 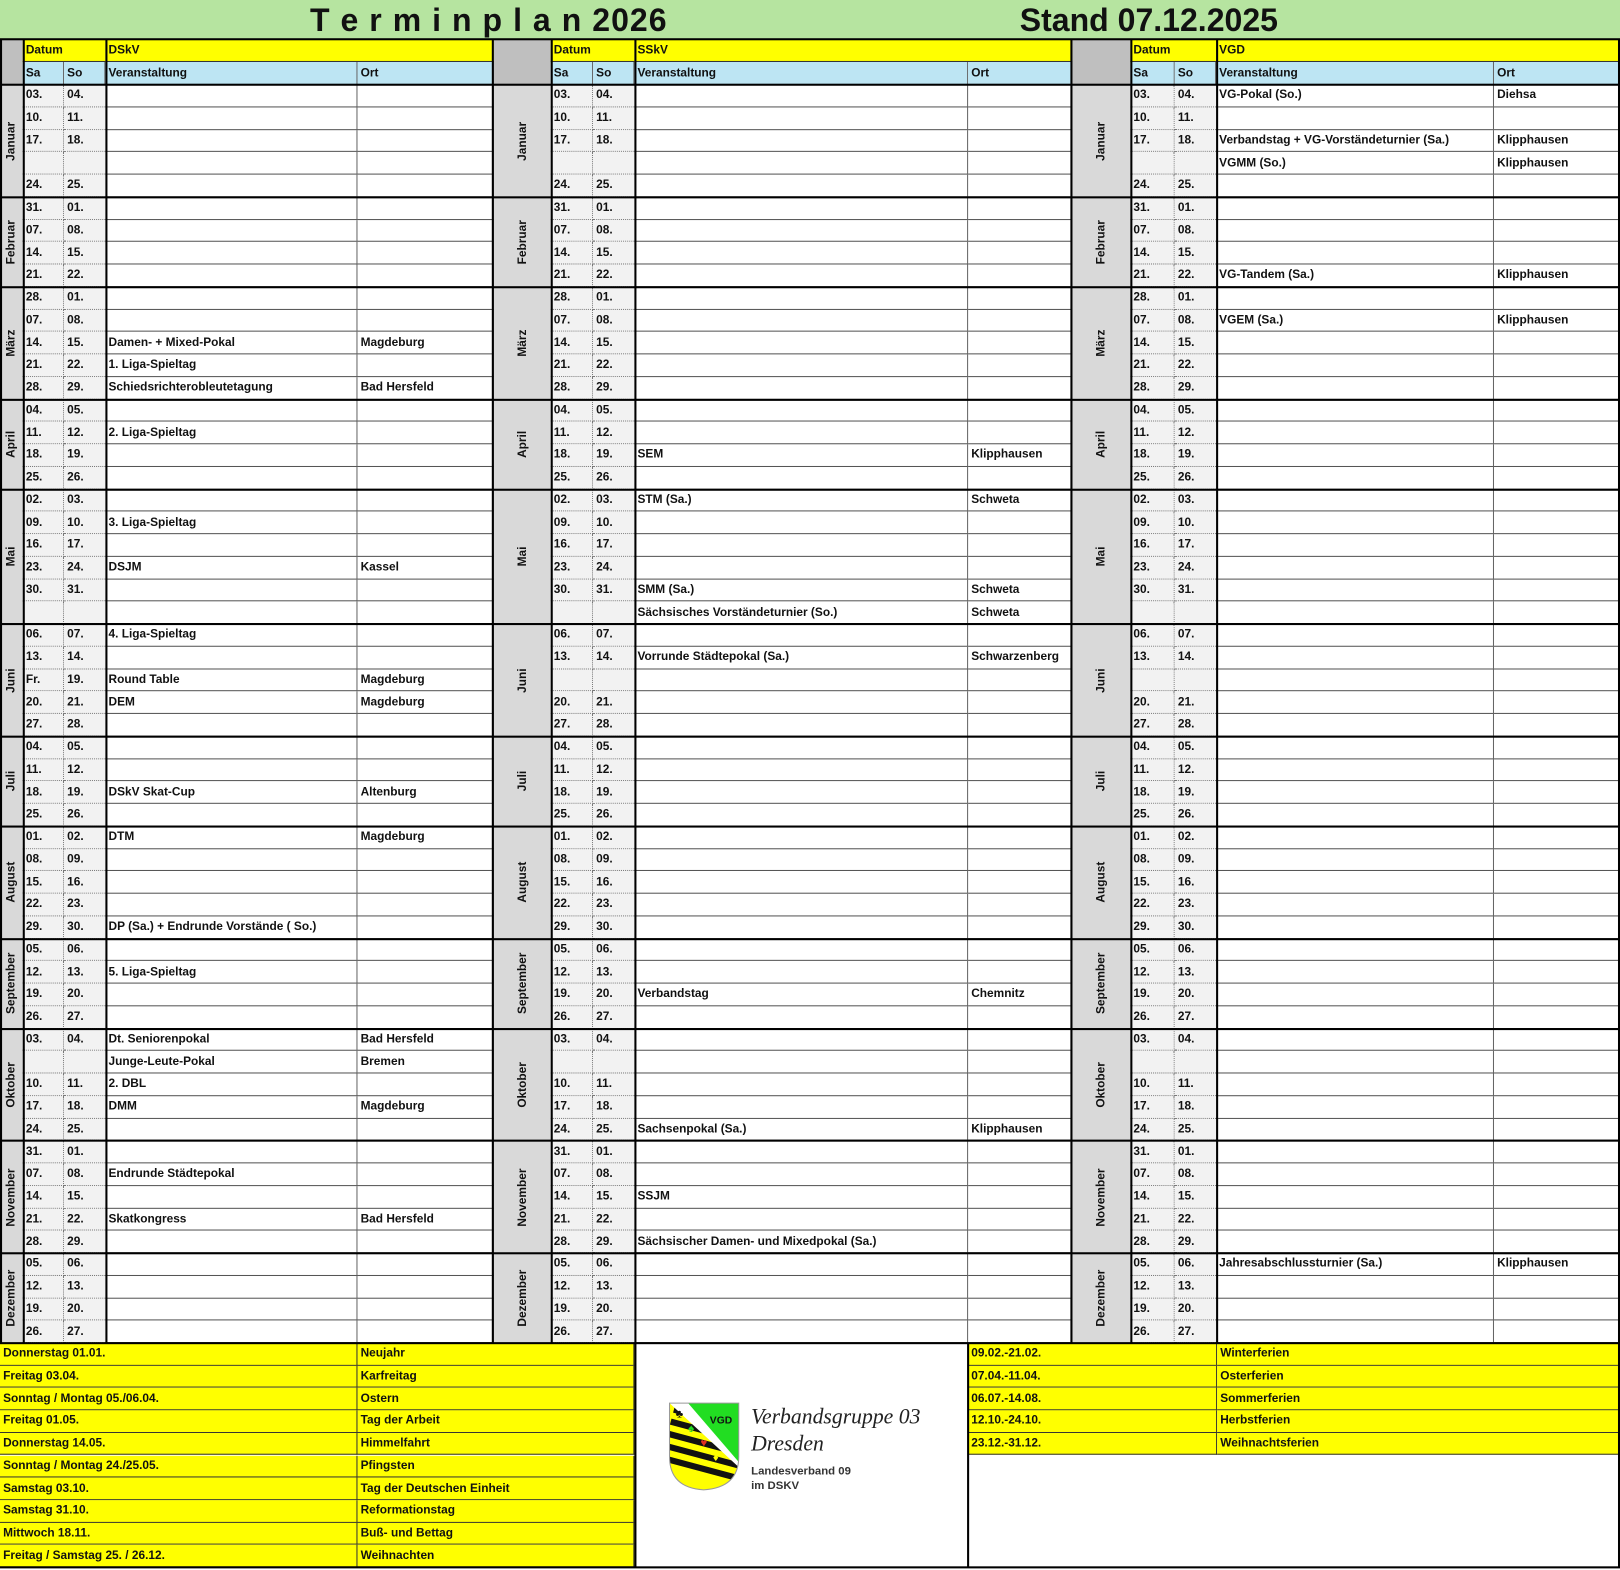 What do you see at coordinates (231, 568) in the screenshot?
I see `event-cell-dskv: DSJM` at bounding box center [231, 568].